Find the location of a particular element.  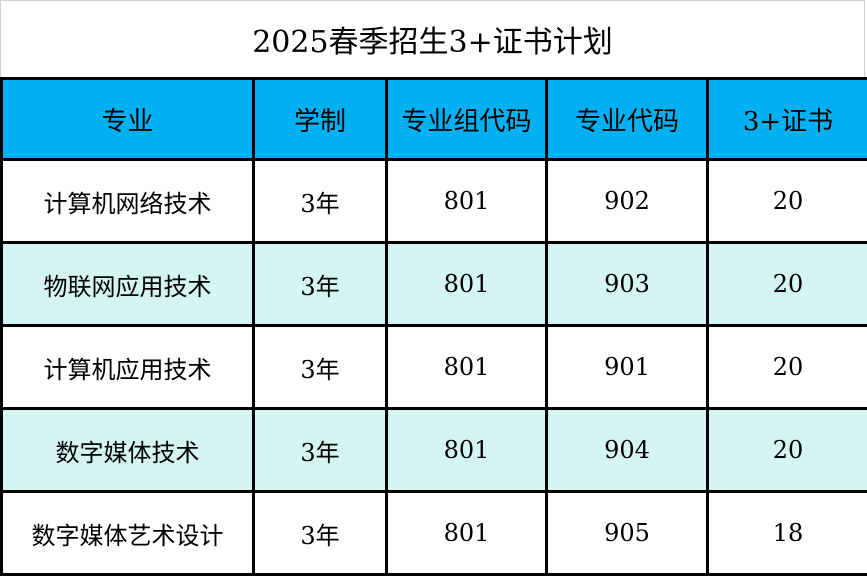

table-row: 数字媒体技术 3年 801 904 20 is located at coordinates (433, 450).